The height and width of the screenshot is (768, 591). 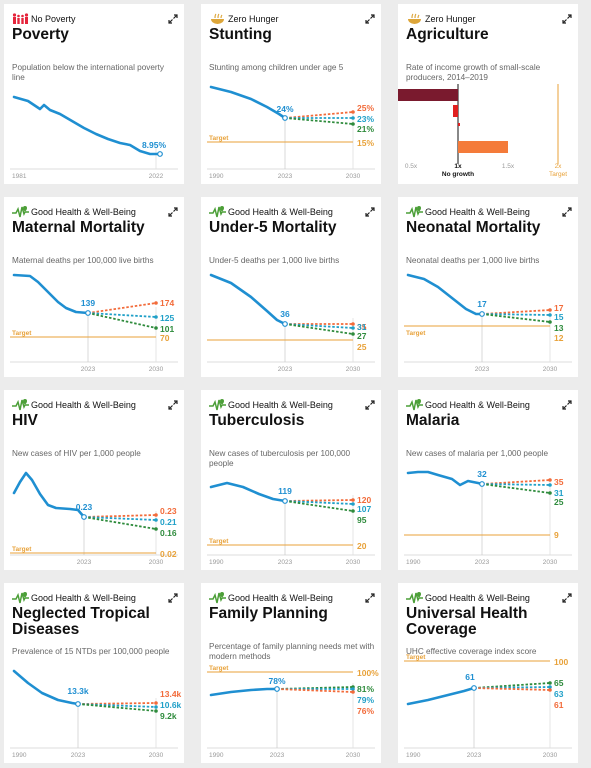 I want to click on people-icon, so click(x=20, y=19).